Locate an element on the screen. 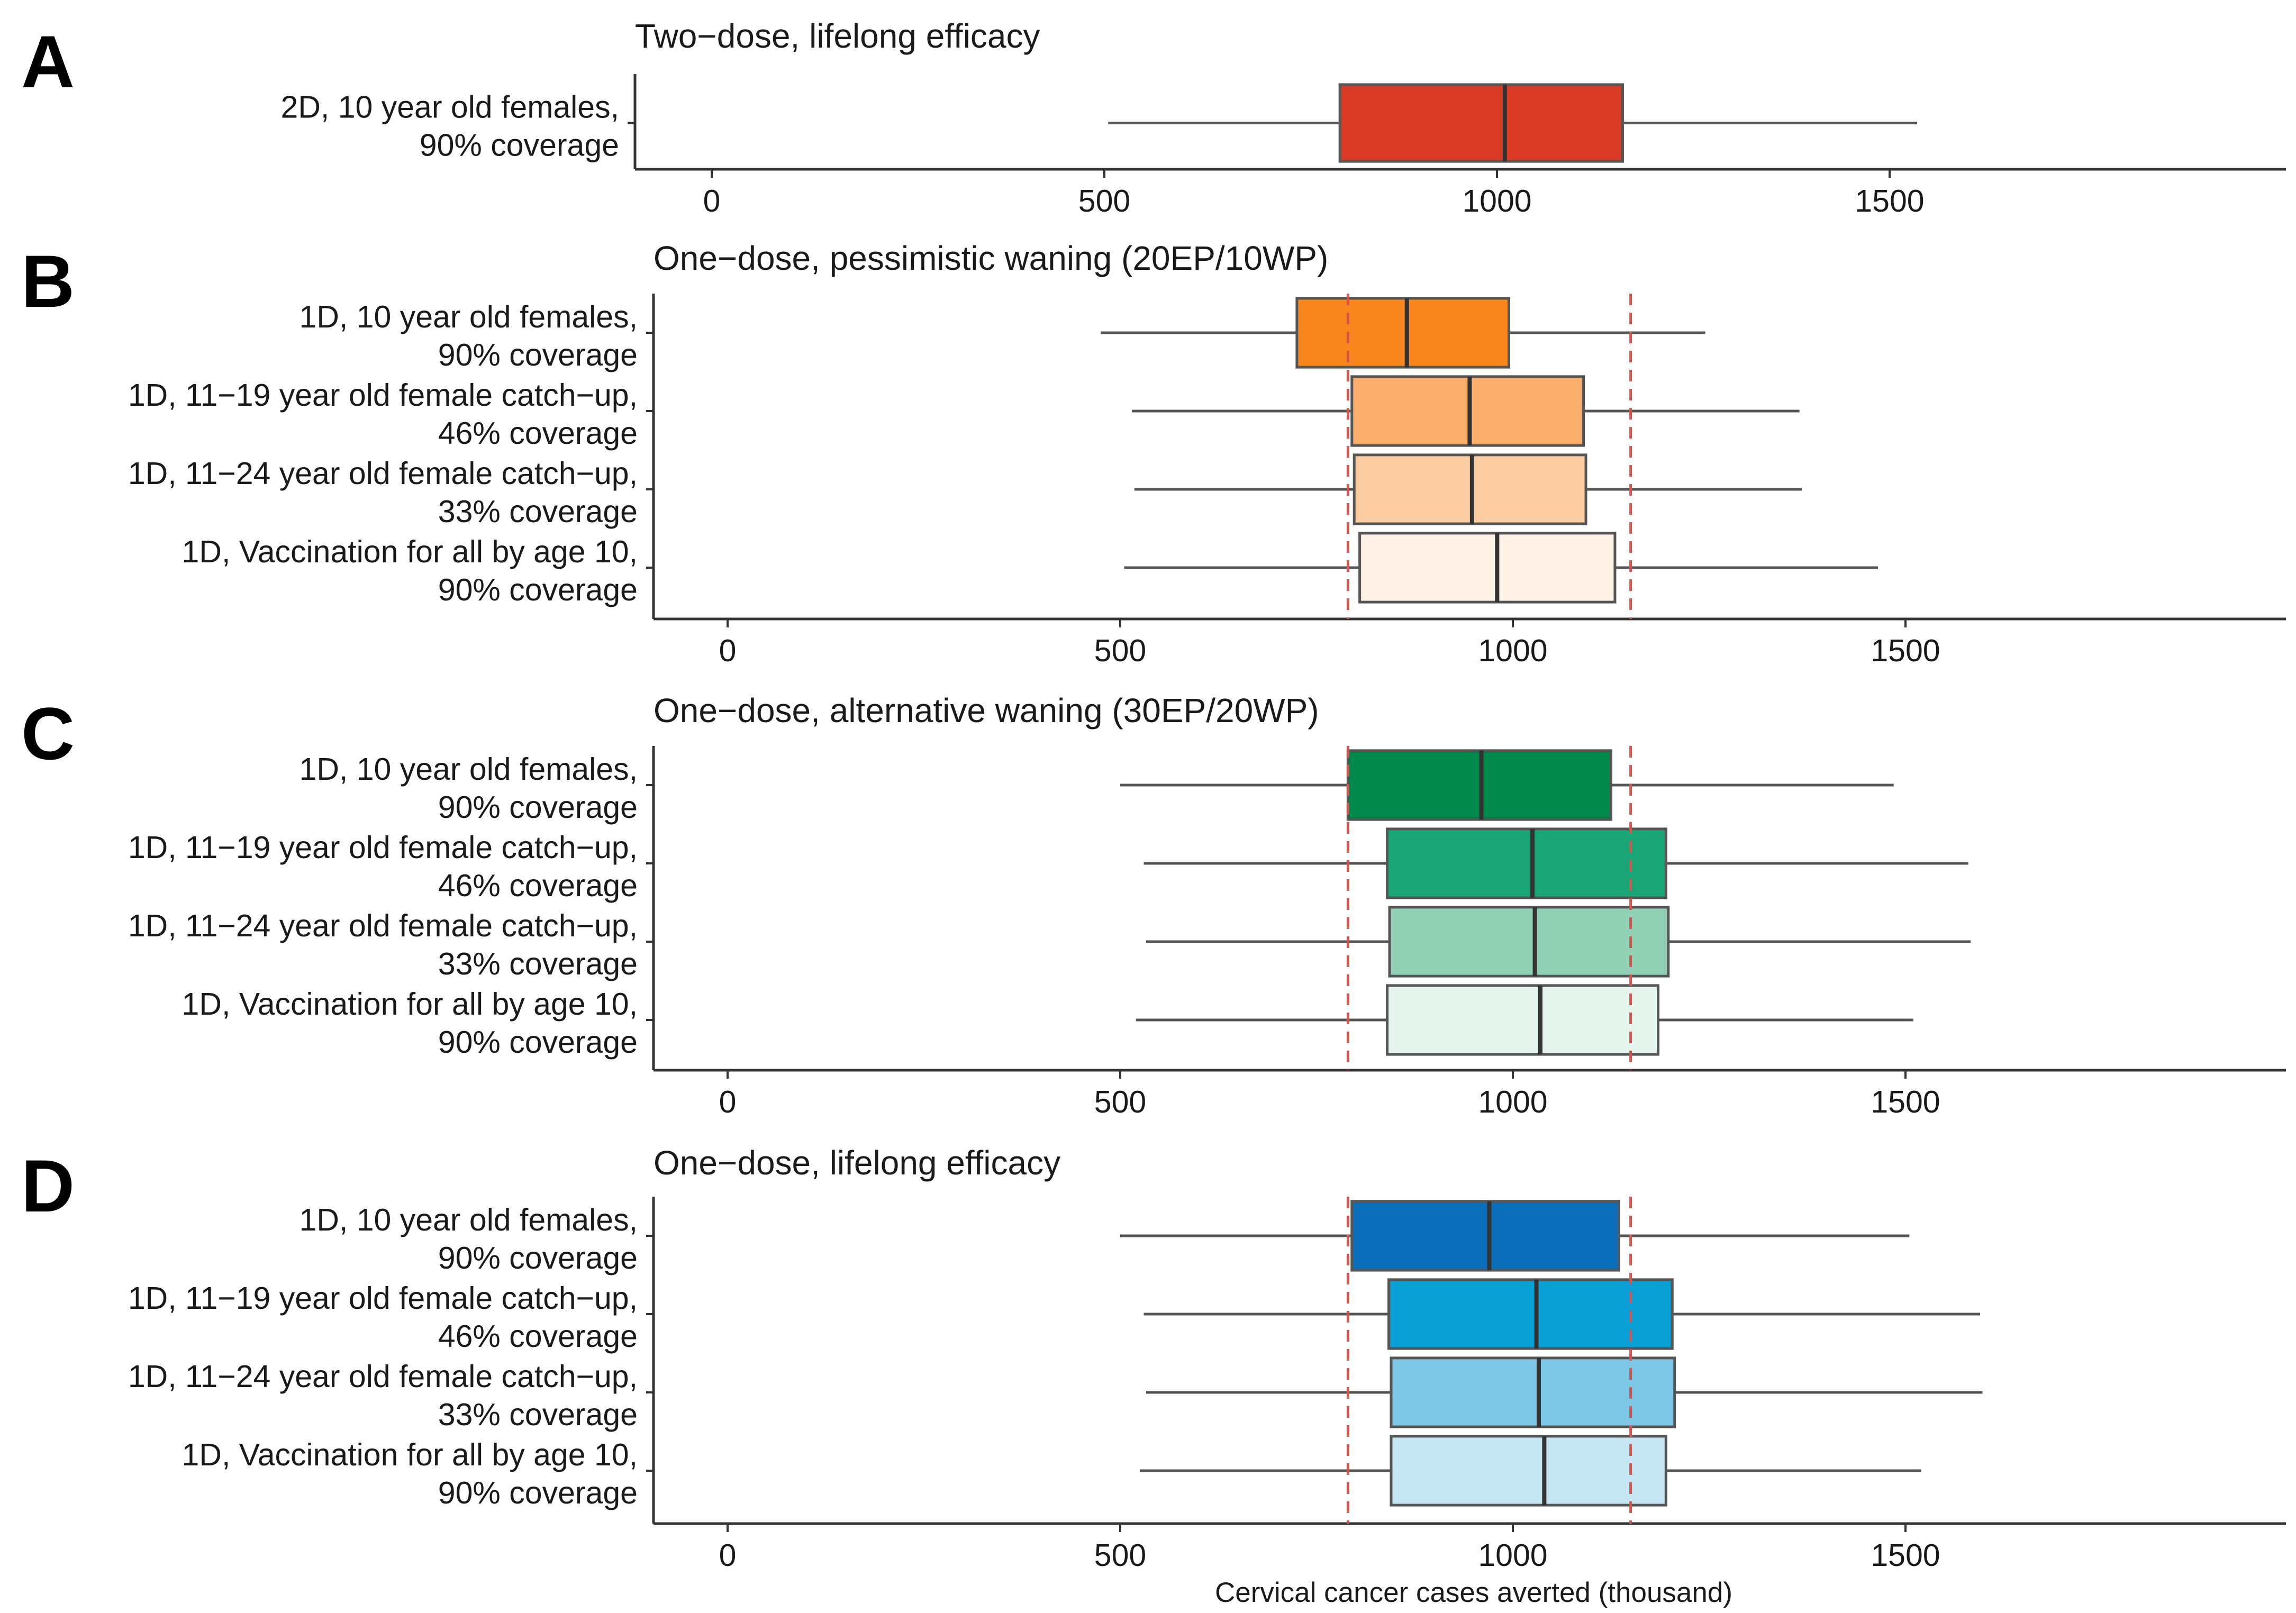 Image resolution: width=2296 pixels, height=1613 pixels. box-row: 1D, 10 year old females,90% coverage is located at coordinates (1097, 787).